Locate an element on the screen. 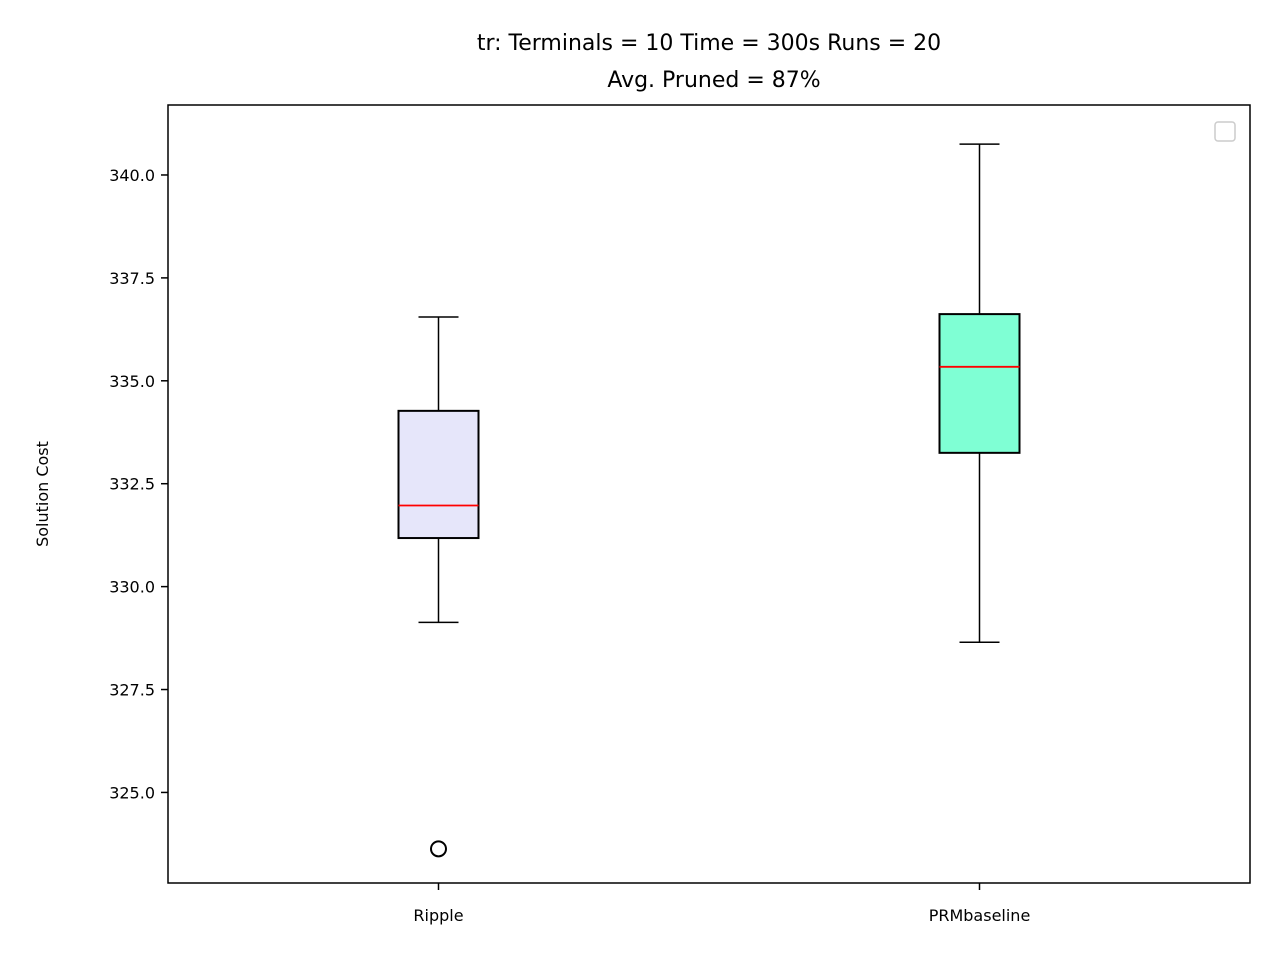 Image resolution: width=1280 pixels, height=960 pixels. chart-title: tr: Terminals = 10 Time = 300s Runs = 20 is located at coordinates (709, 43).